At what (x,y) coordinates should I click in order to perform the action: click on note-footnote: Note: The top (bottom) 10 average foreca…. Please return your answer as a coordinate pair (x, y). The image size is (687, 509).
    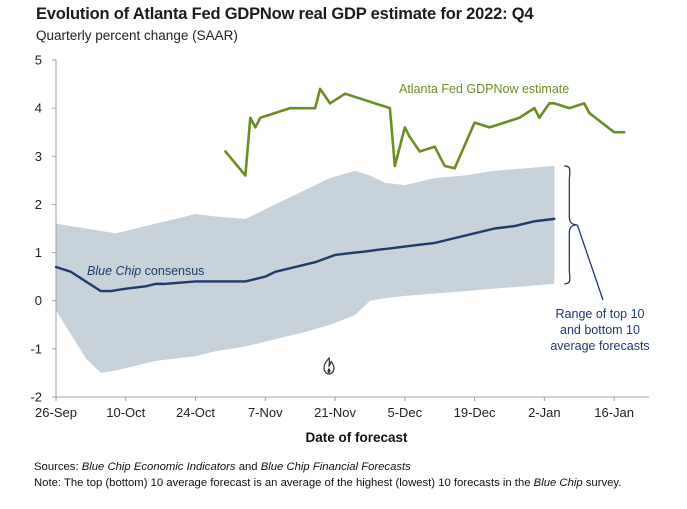
    Looking at the image, I should click on (327, 483).